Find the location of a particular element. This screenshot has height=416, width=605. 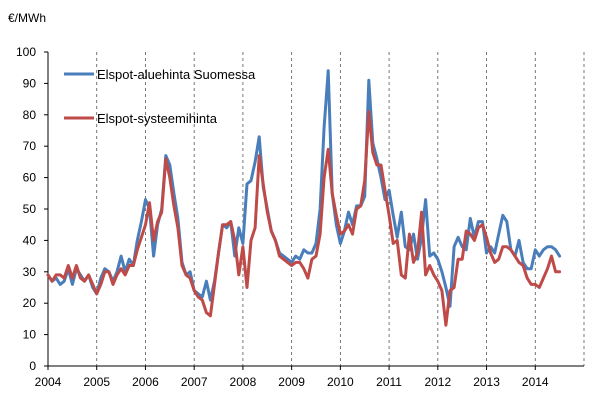

y-tick-label: 60 is located at coordinates (30, 178).